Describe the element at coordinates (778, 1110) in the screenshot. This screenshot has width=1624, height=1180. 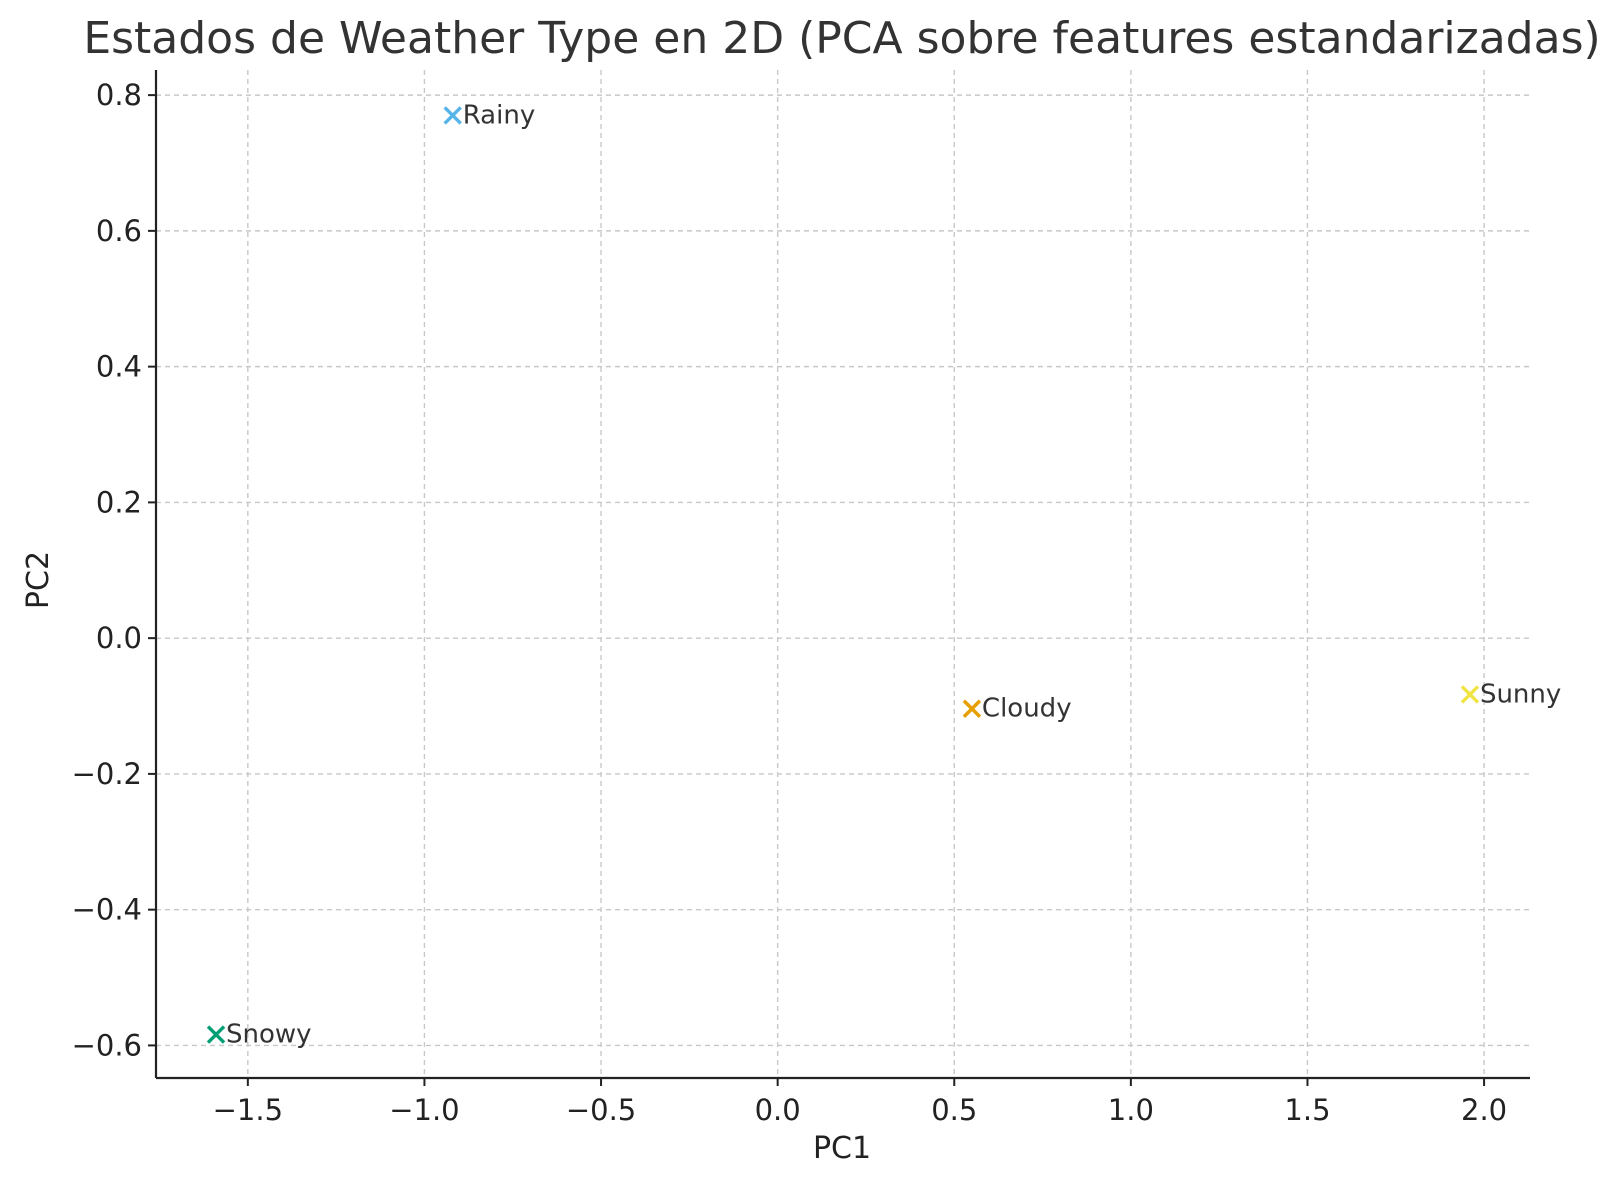
I see `x-tick-label: 0.0` at that location.